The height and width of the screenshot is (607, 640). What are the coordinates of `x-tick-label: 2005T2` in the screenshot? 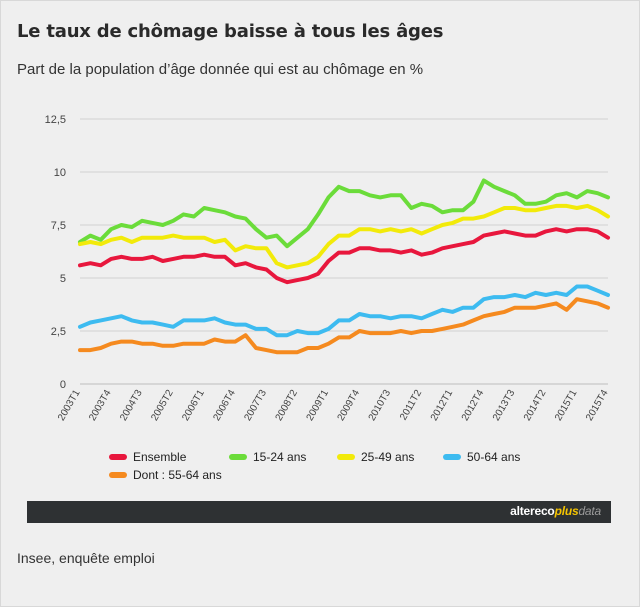 It's located at (162, 405).